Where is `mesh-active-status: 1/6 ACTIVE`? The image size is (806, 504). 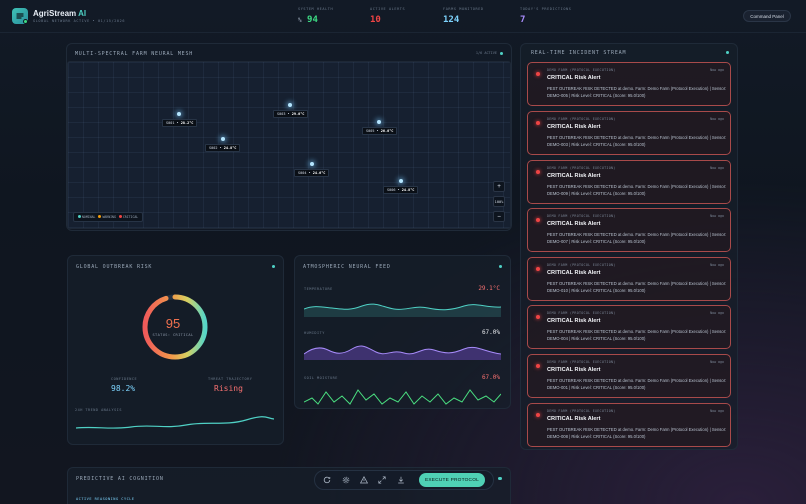
mesh-active-status: 1/6 ACTIVE is located at coordinates (486, 53).